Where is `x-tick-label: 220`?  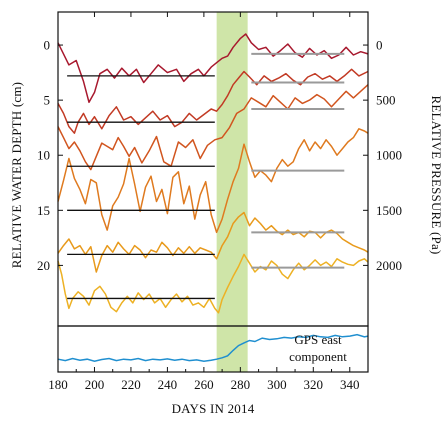 x-tick-label: 220 is located at coordinates (131, 384).